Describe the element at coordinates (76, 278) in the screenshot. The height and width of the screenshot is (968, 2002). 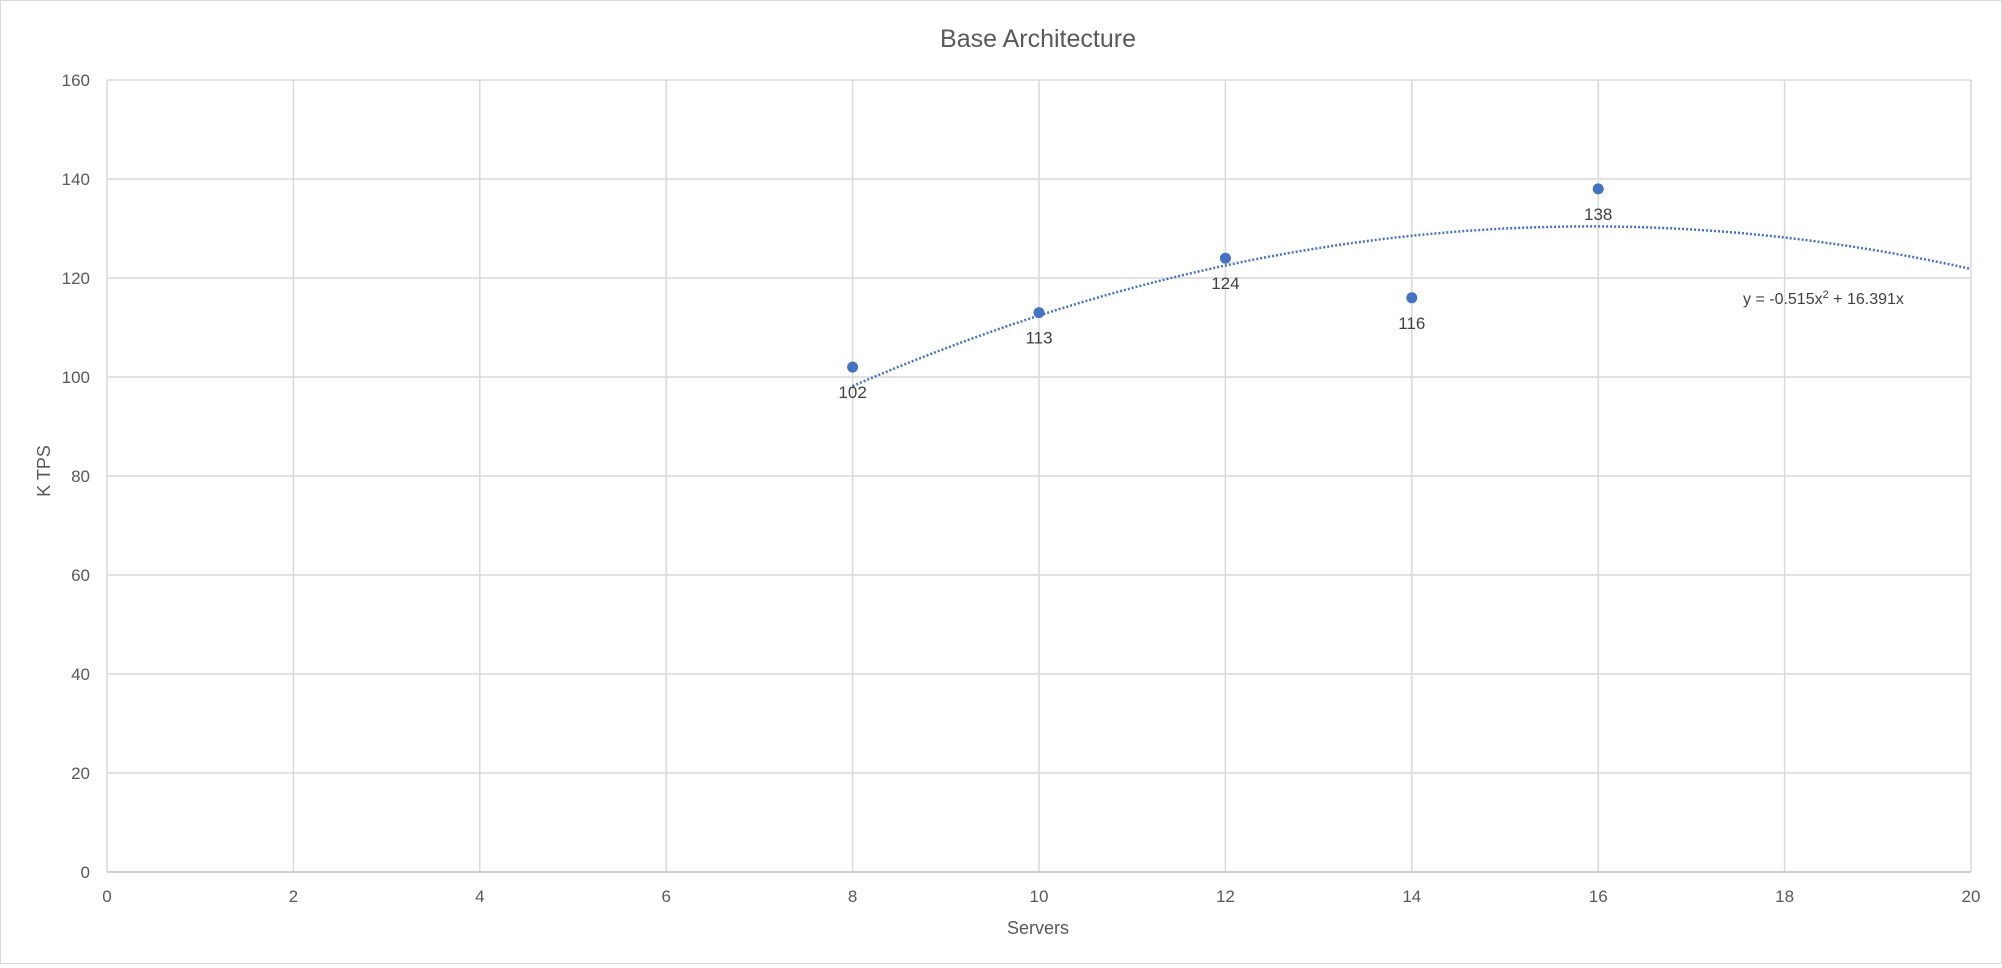
I see `y-tick-label: 120` at that location.